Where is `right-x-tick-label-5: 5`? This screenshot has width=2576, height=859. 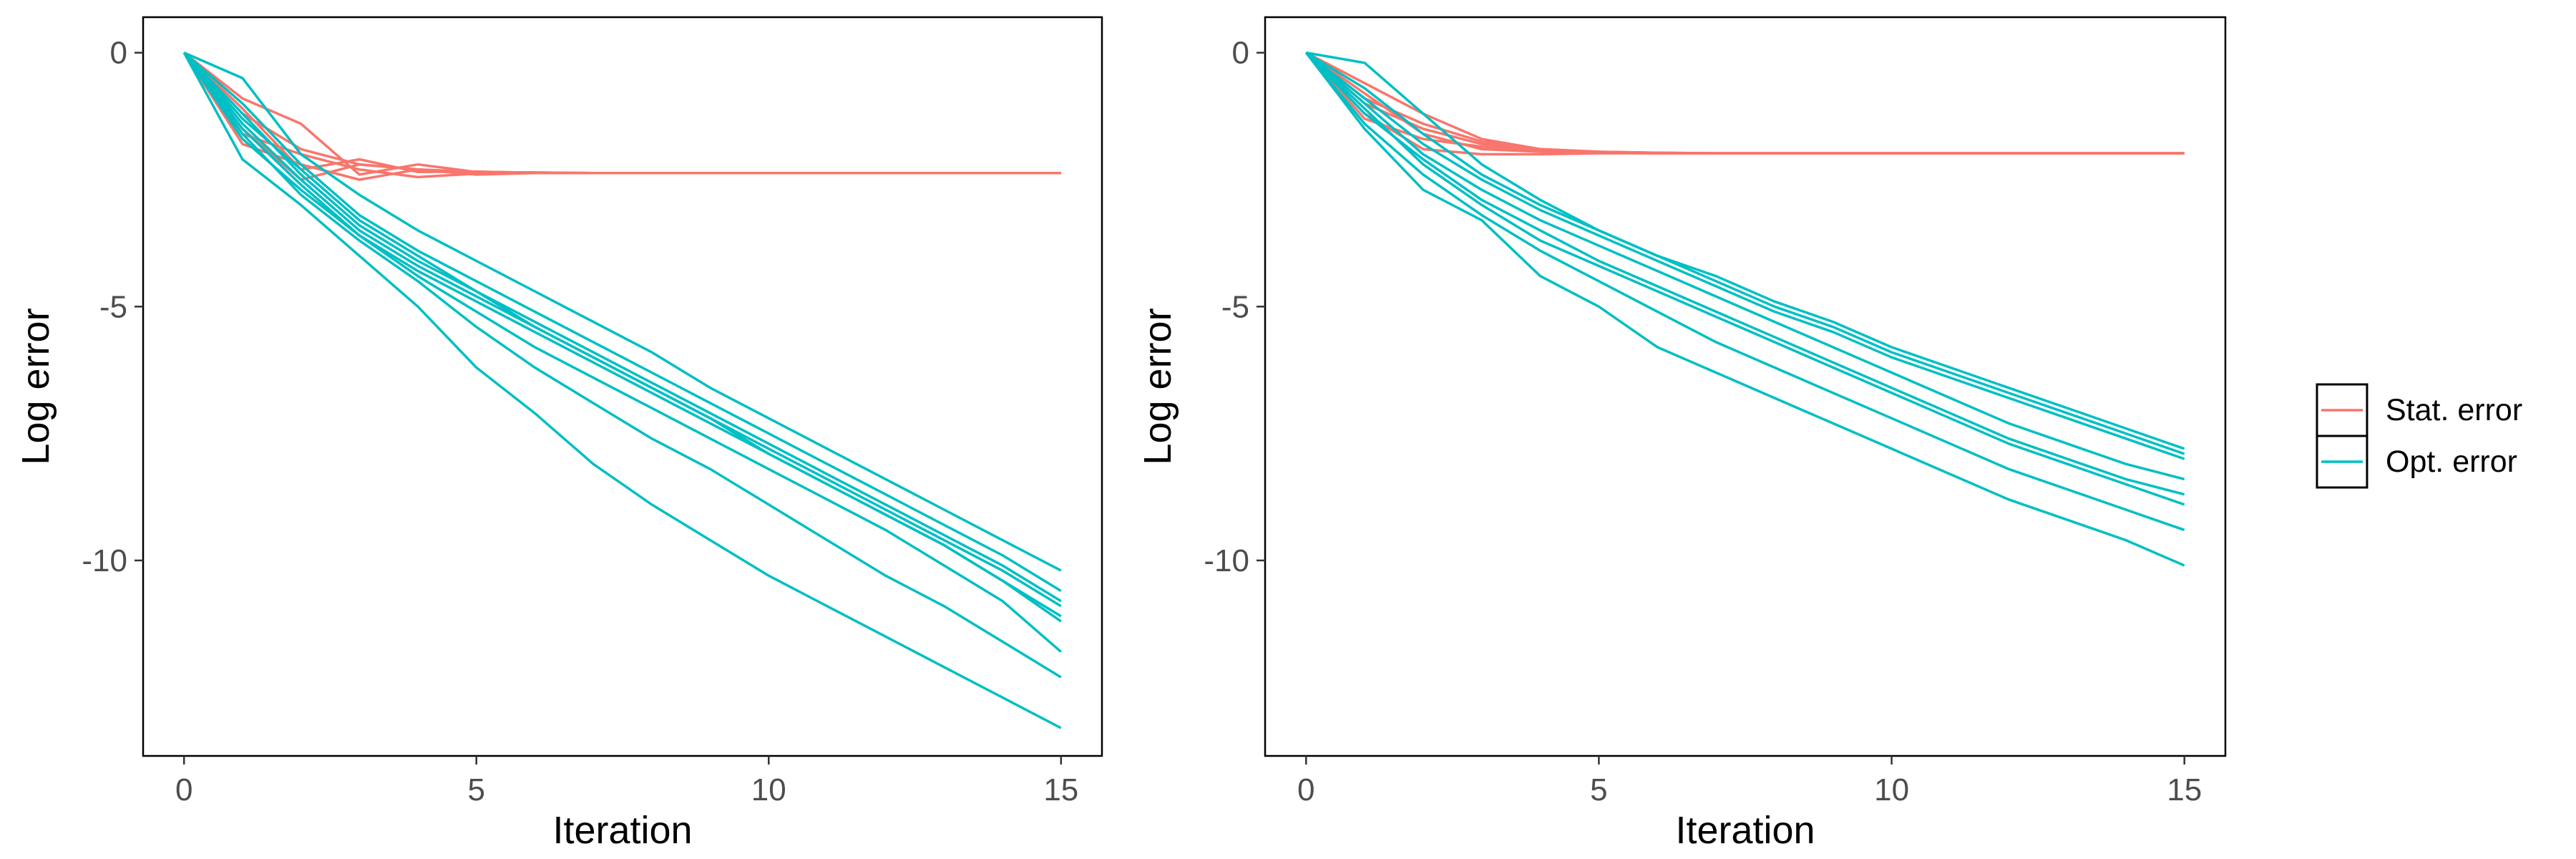
right-x-tick-label-5: 5 is located at coordinates (1598, 789).